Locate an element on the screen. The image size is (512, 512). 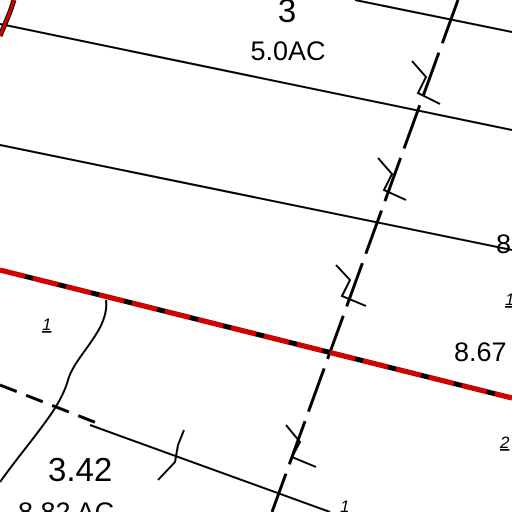
lot-number-8-partial: 8 is located at coordinates (503, 244).